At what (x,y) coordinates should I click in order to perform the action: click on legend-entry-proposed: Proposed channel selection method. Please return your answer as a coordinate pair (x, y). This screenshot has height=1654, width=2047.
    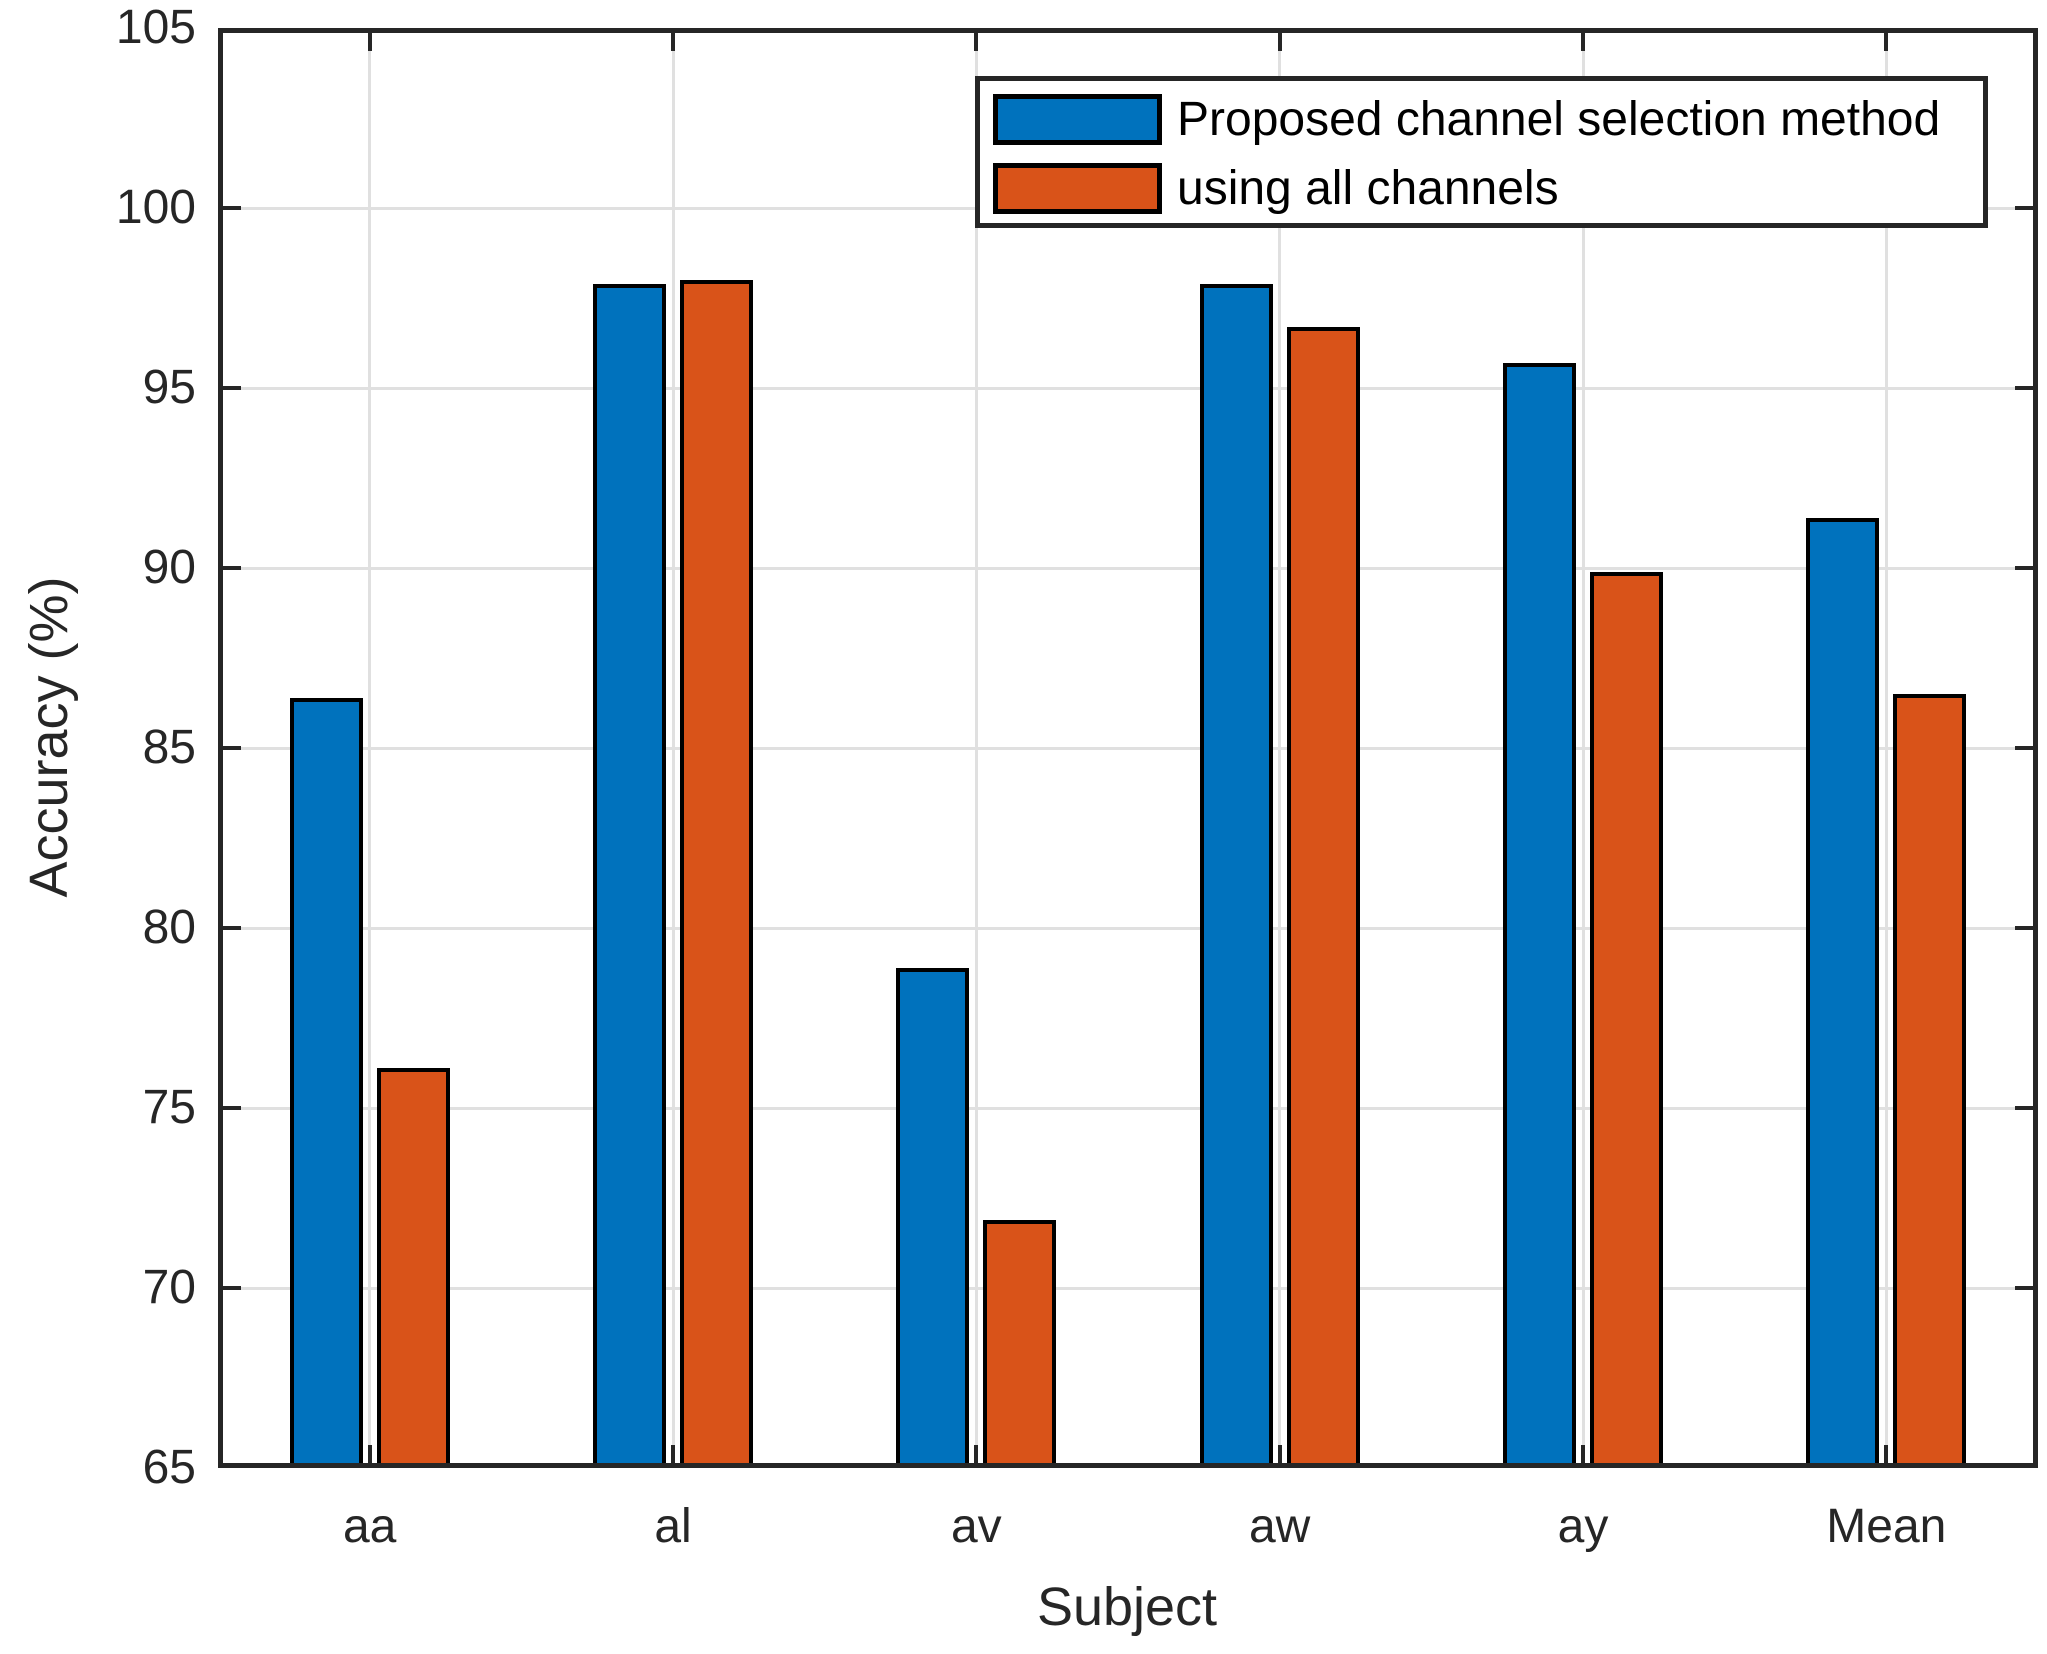
    Looking at the image, I should click on (1481, 122).